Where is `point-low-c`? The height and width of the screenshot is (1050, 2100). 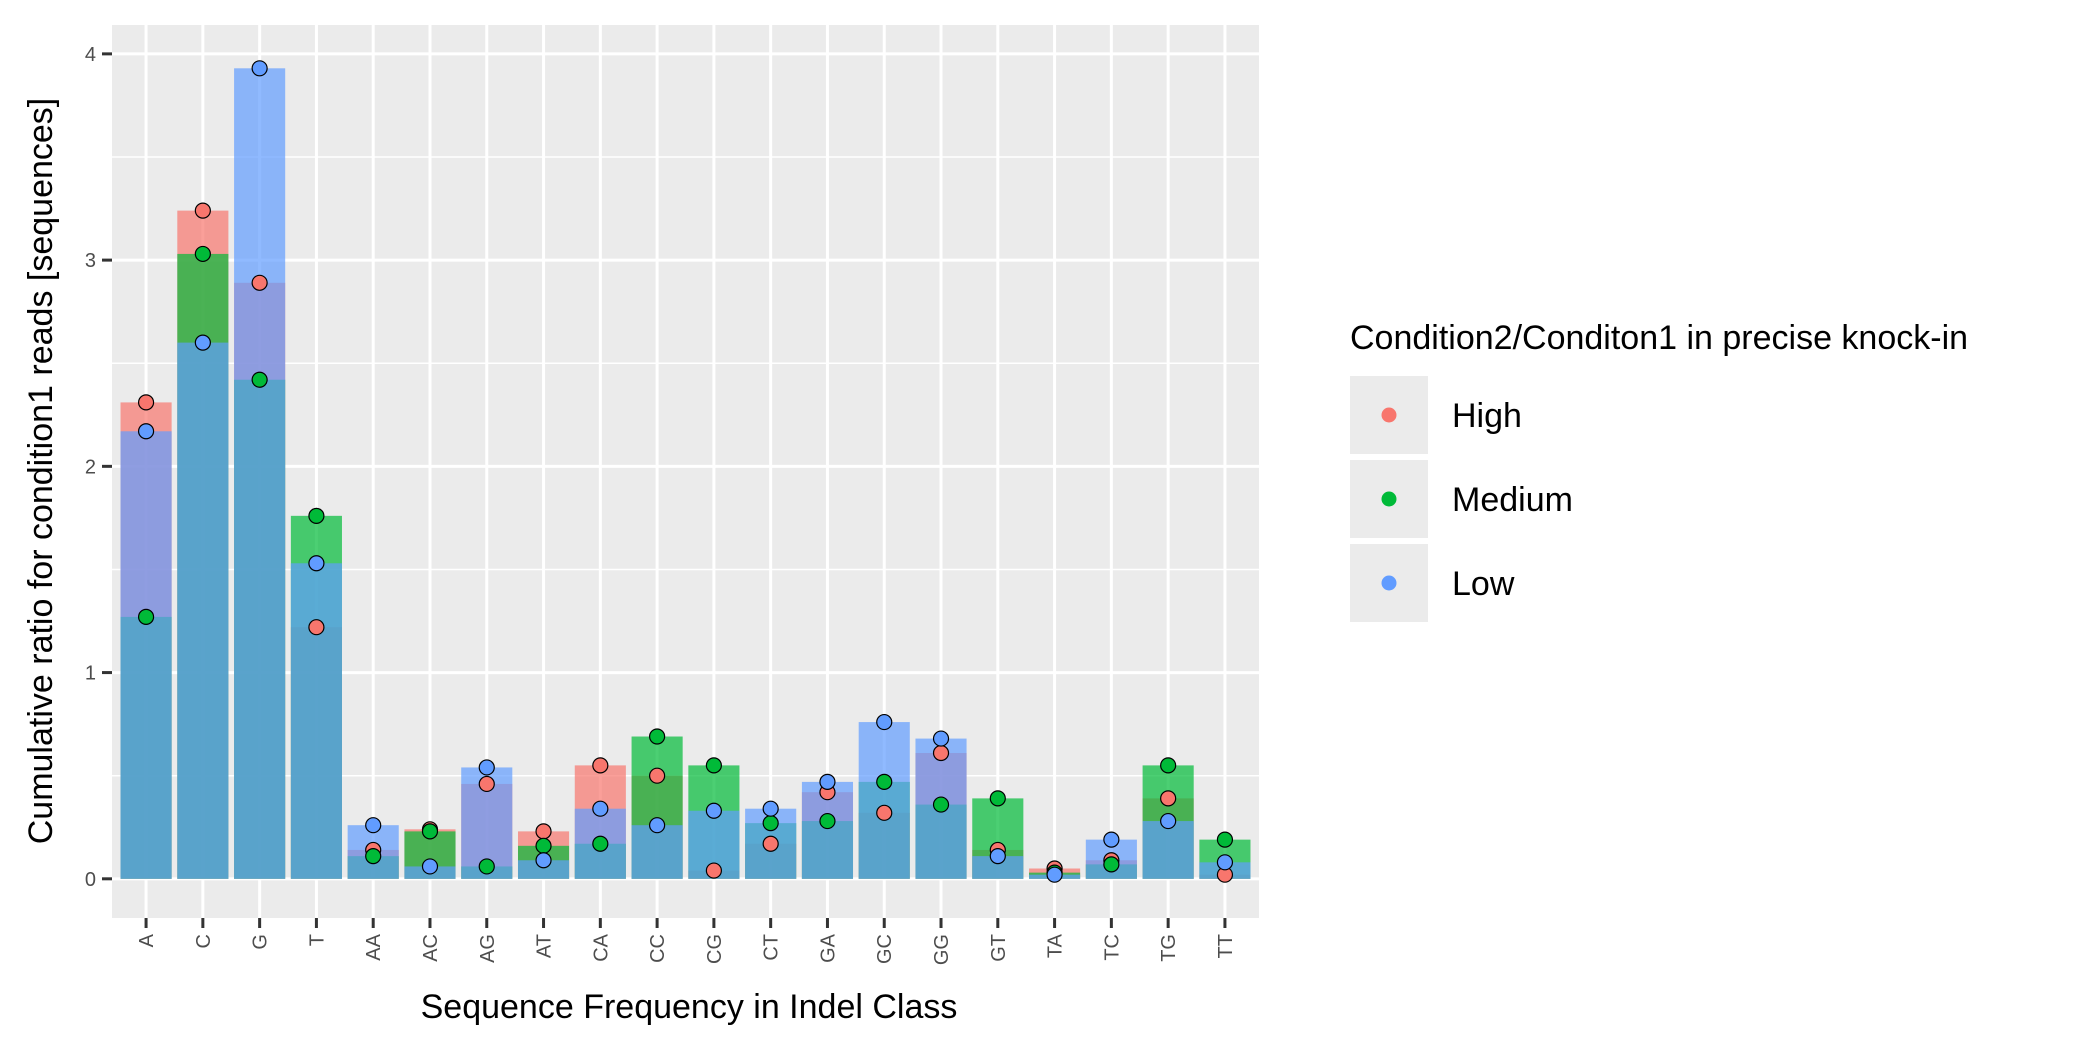
point-low-c is located at coordinates (202, 342).